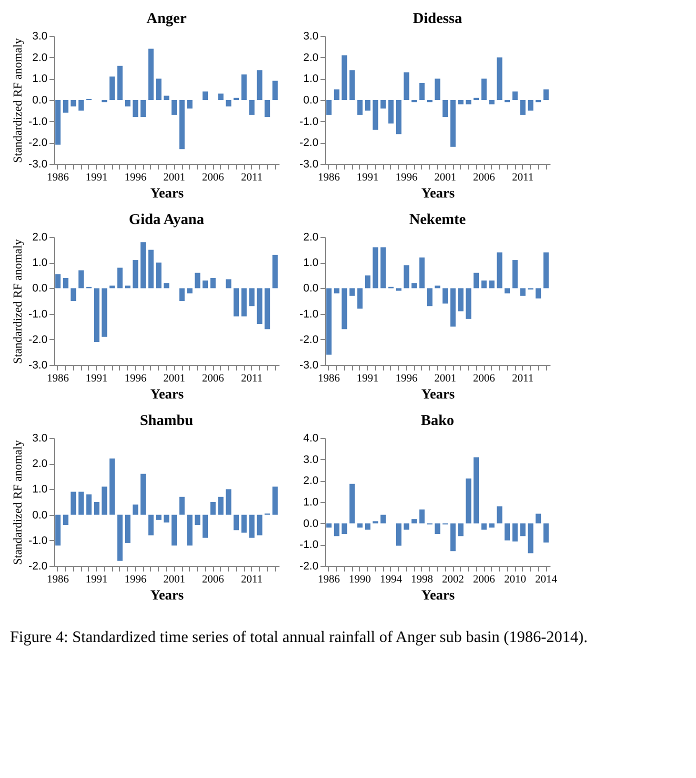 Image resolution: width=696 pixels, height=778 pixels. What do you see at coordinates (422, 580) in the screenshot?
I see `x-tick-label: 1998` at bounding box center [422, 580].